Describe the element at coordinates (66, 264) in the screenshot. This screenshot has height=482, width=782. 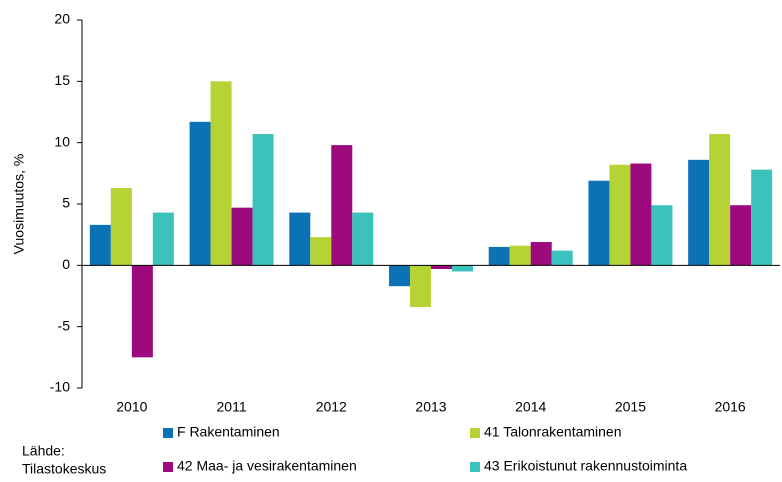
I see `y-tick-label: 0` at that location.